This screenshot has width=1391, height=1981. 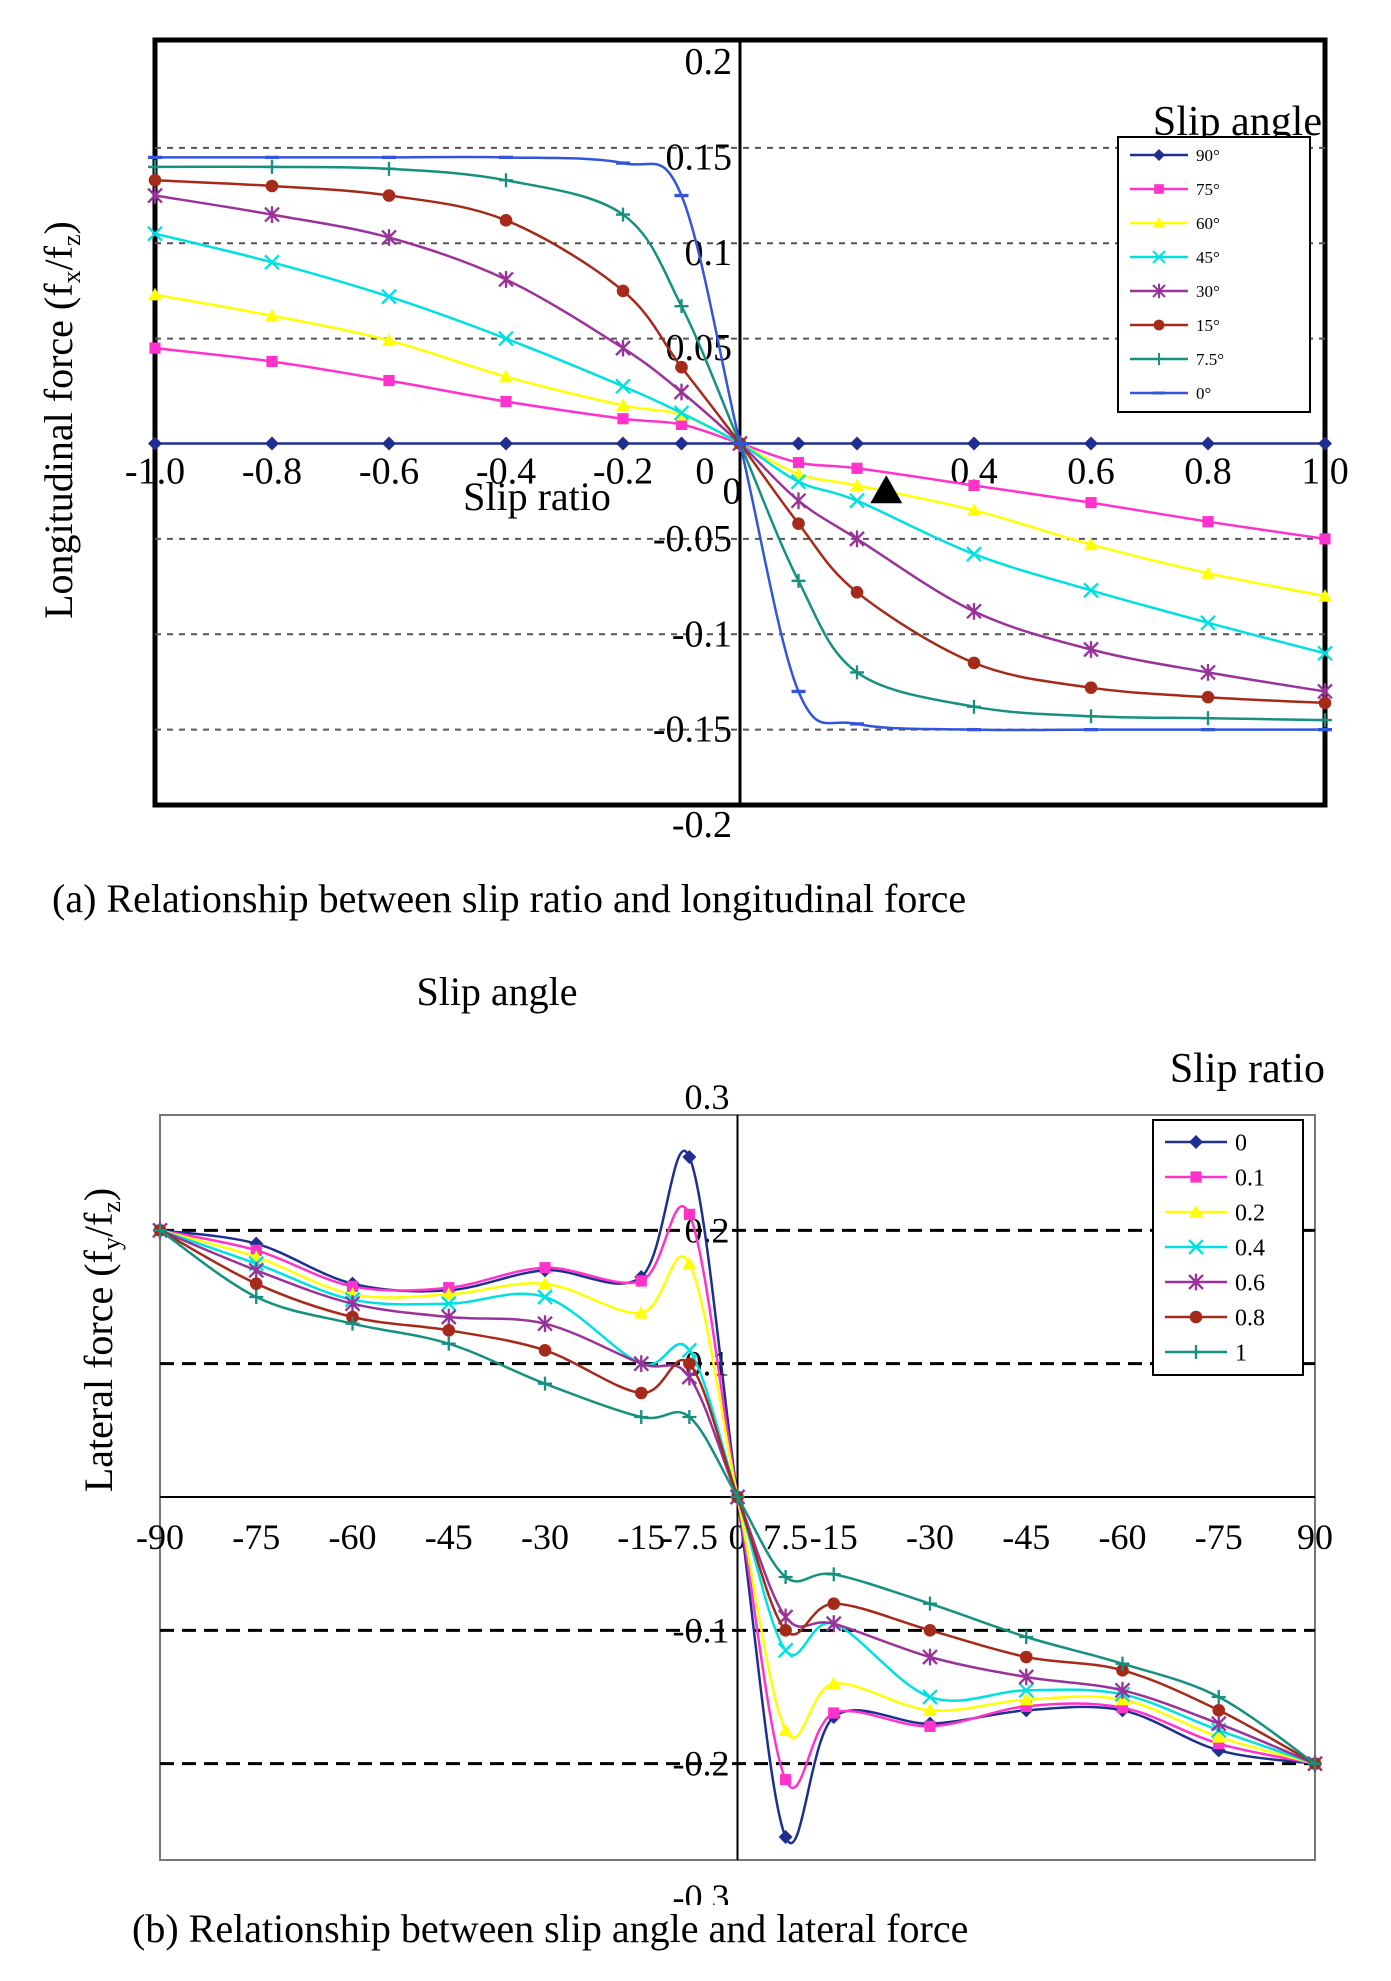 What do you see at coordinates (1241, 1143) in the screenshot?
I see `legend-label: 0` at bounding box center [1241, 1143].